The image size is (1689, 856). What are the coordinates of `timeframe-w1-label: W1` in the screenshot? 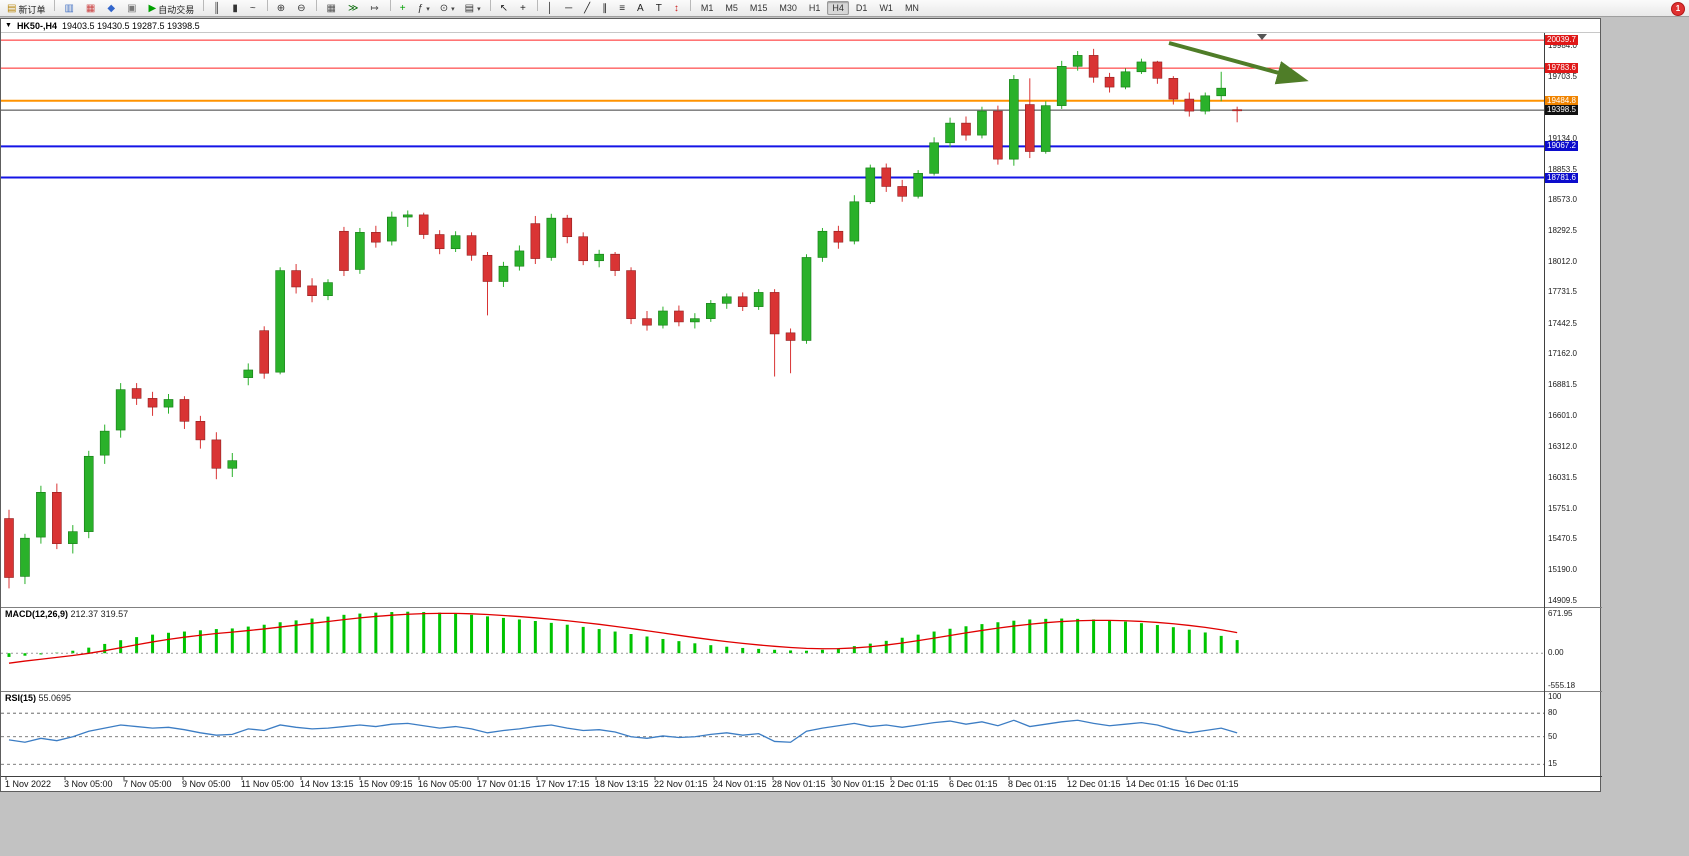 It's located at (886, 8).